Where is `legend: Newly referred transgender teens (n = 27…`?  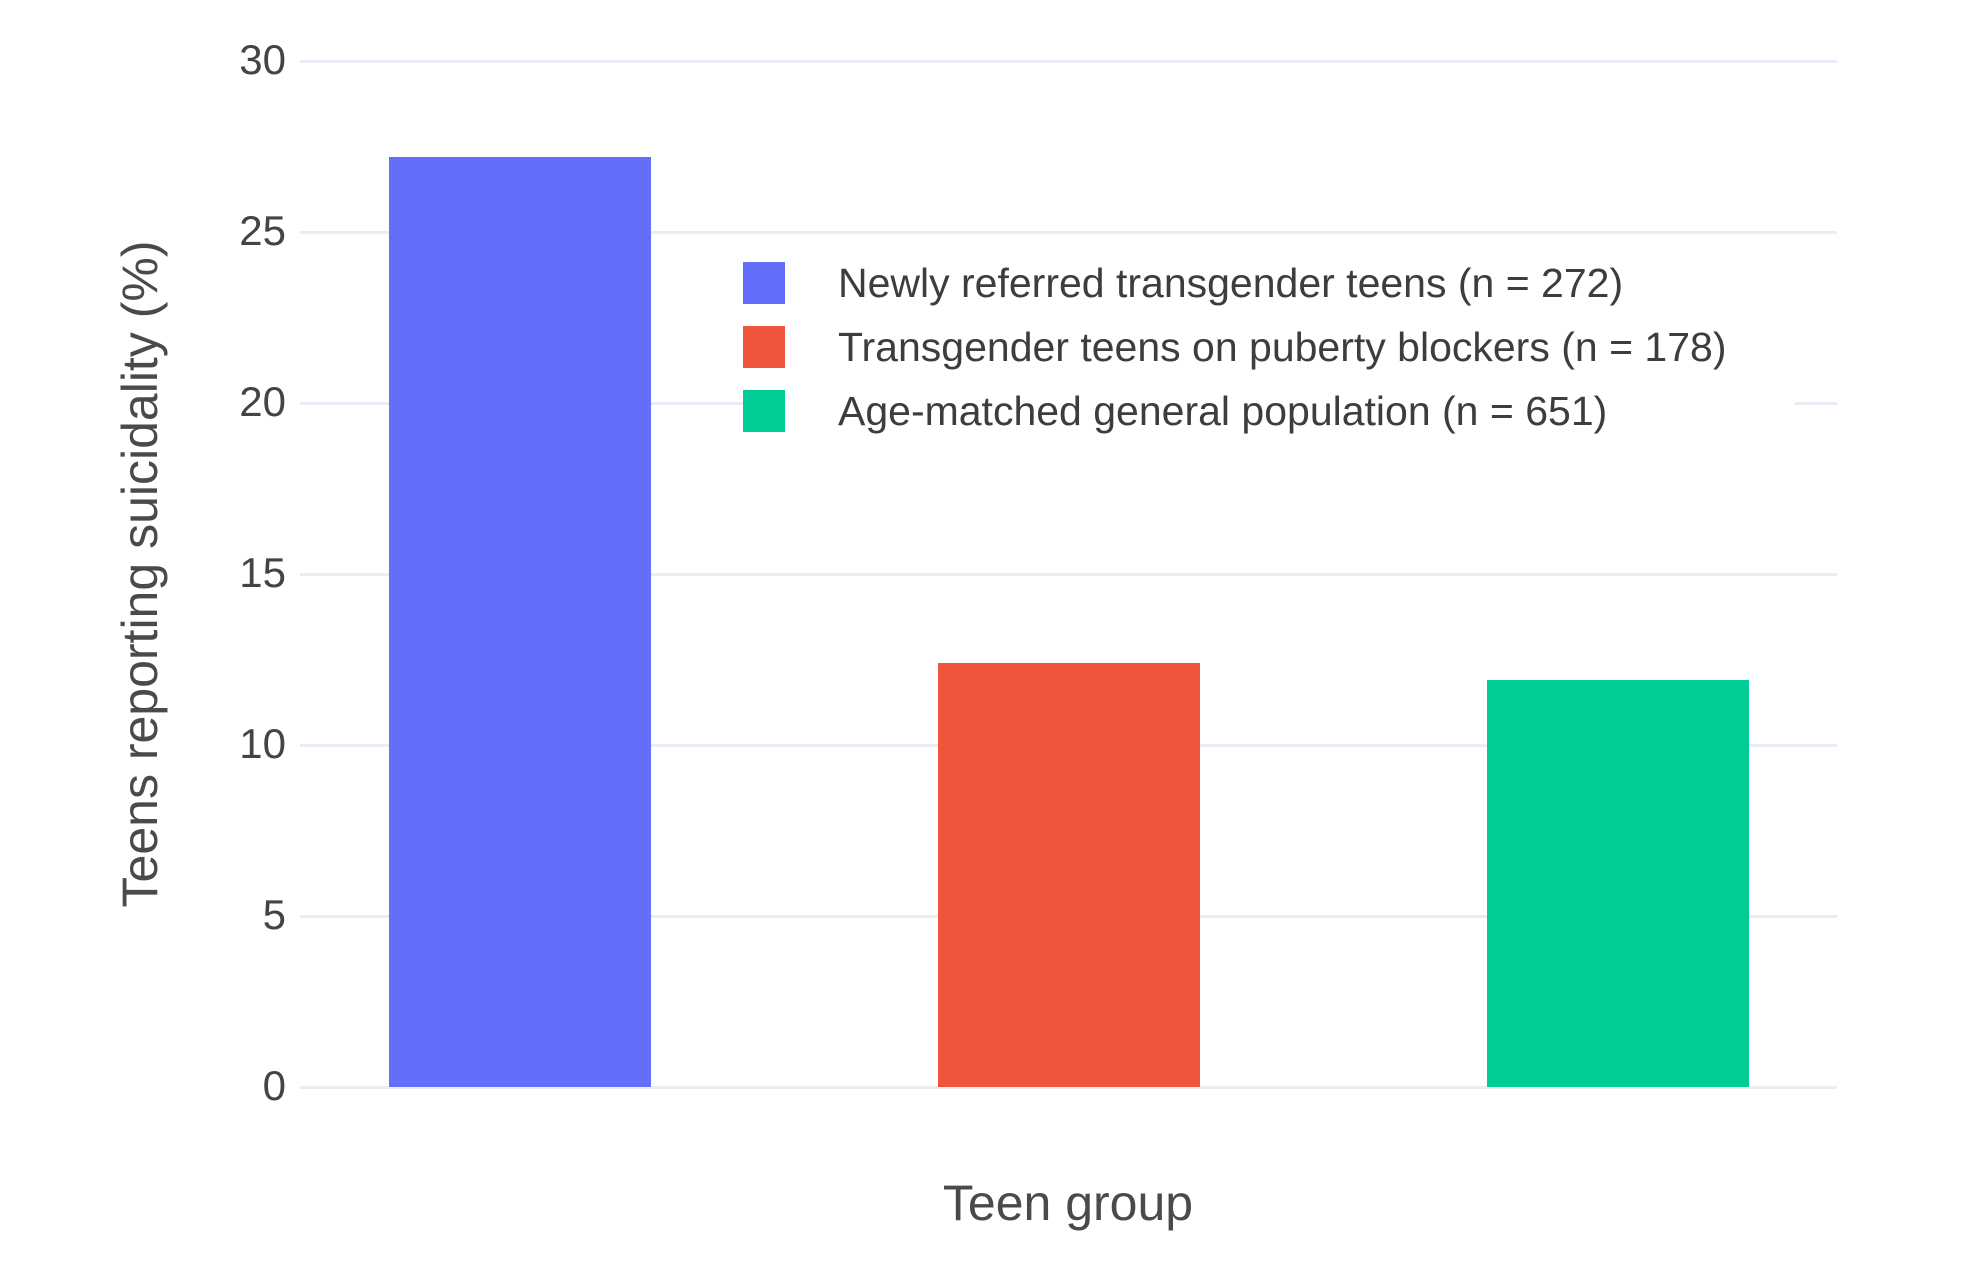
legend: Newly referred transgender teens (n = 27… is located at coordinates (1269, 347).